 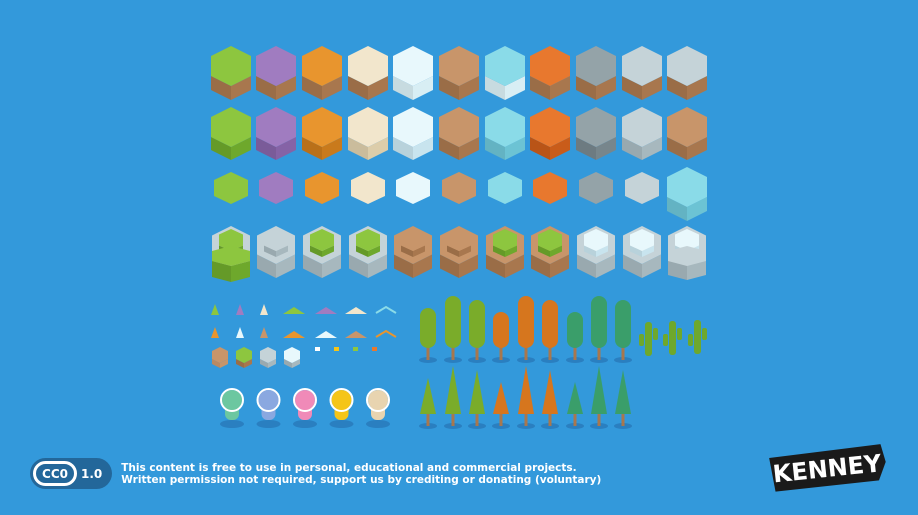 I want to click on stem, so click(x=672, y=338).